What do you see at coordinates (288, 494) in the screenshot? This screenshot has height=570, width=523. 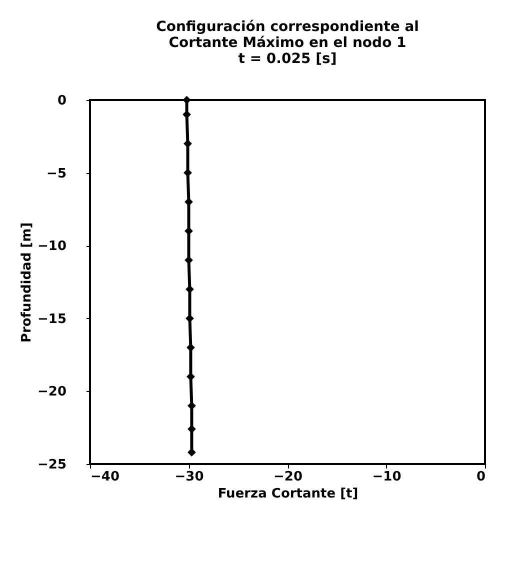 I see `x-axis-title: Fuerza Cortante [t]` at bounding box center [288, 494].